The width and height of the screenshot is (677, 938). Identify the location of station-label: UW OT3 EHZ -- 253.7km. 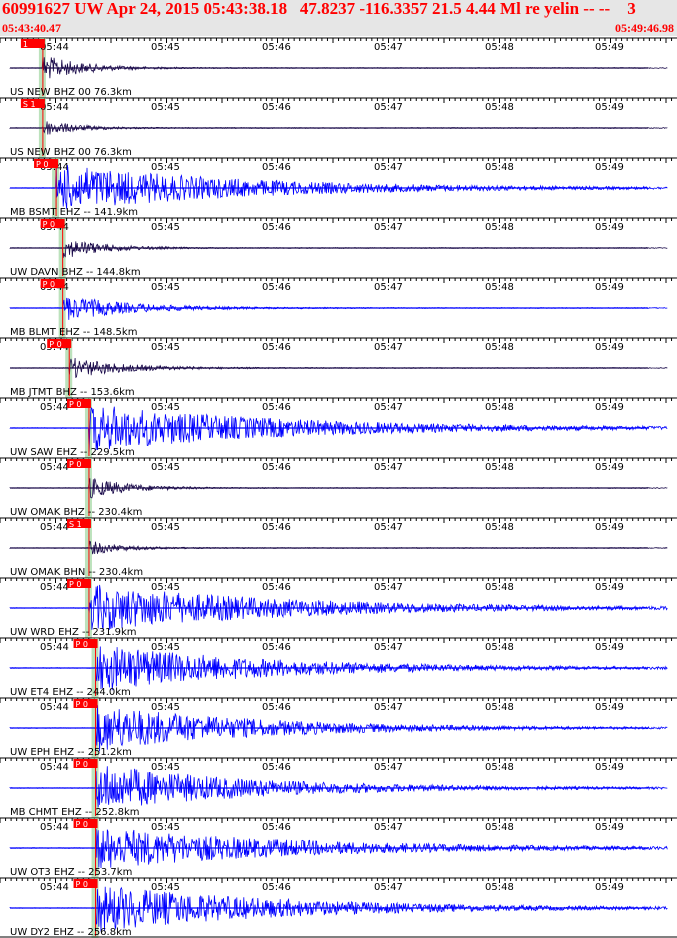
(71, 872).